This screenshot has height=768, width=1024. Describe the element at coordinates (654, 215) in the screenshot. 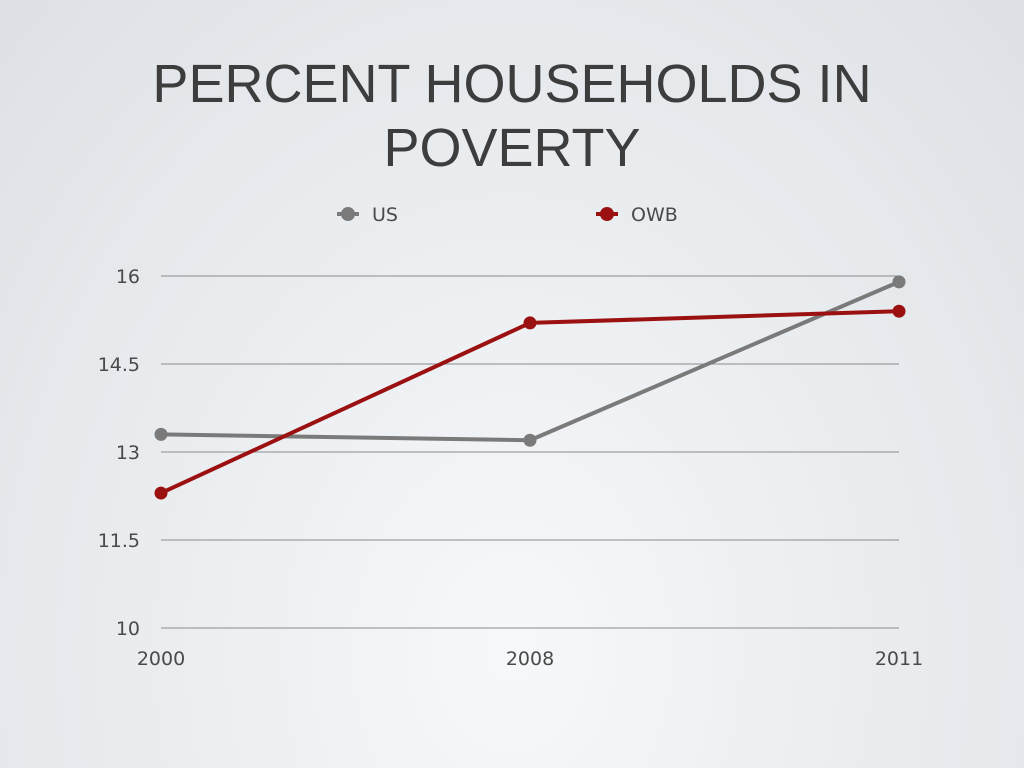

I see `legend-label-owb: OWB` at that location.